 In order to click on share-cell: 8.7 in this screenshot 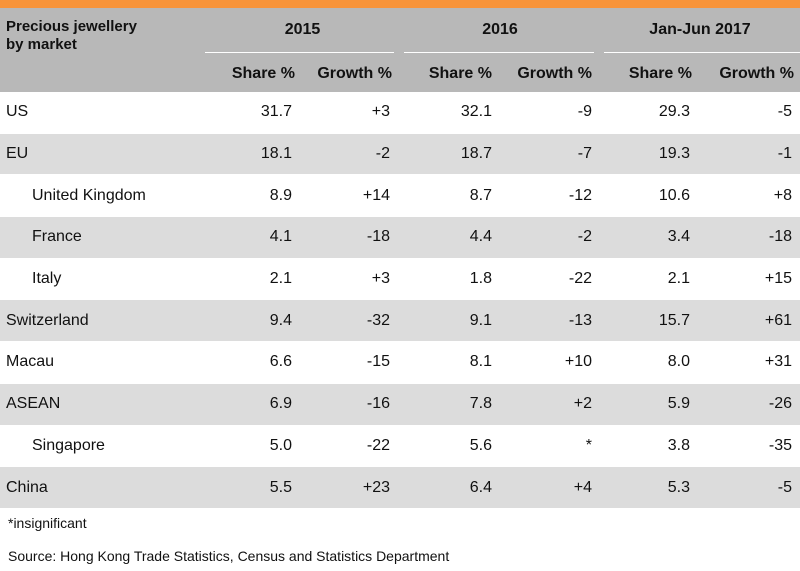, I will do `click(480, 195)`.